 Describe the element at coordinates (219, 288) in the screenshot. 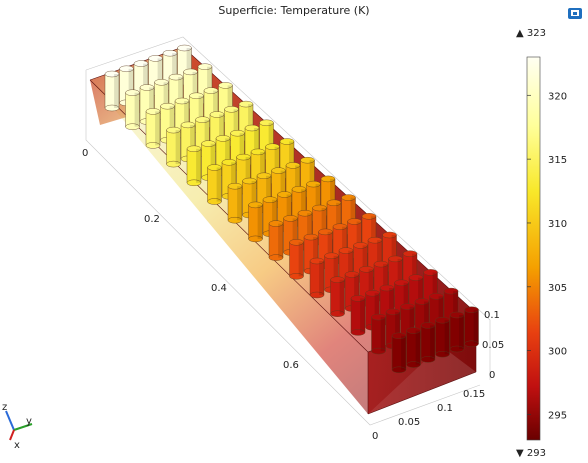

I see `length-tick: 0.4` at that location.